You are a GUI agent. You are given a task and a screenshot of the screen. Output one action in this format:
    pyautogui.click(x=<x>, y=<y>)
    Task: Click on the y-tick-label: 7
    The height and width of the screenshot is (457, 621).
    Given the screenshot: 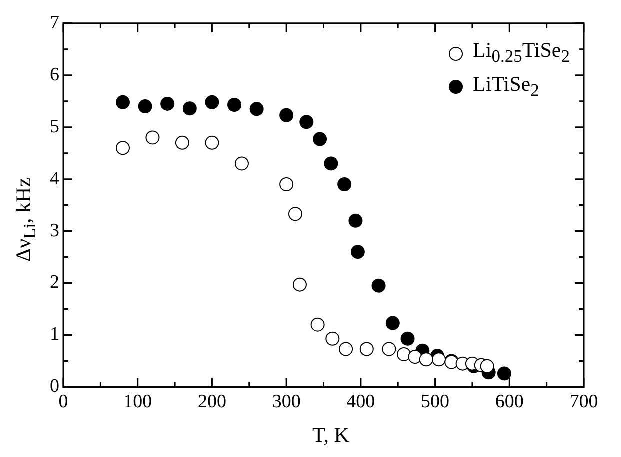 What is the action you would take?
    pyautogui.click(x=55, y=23)
    